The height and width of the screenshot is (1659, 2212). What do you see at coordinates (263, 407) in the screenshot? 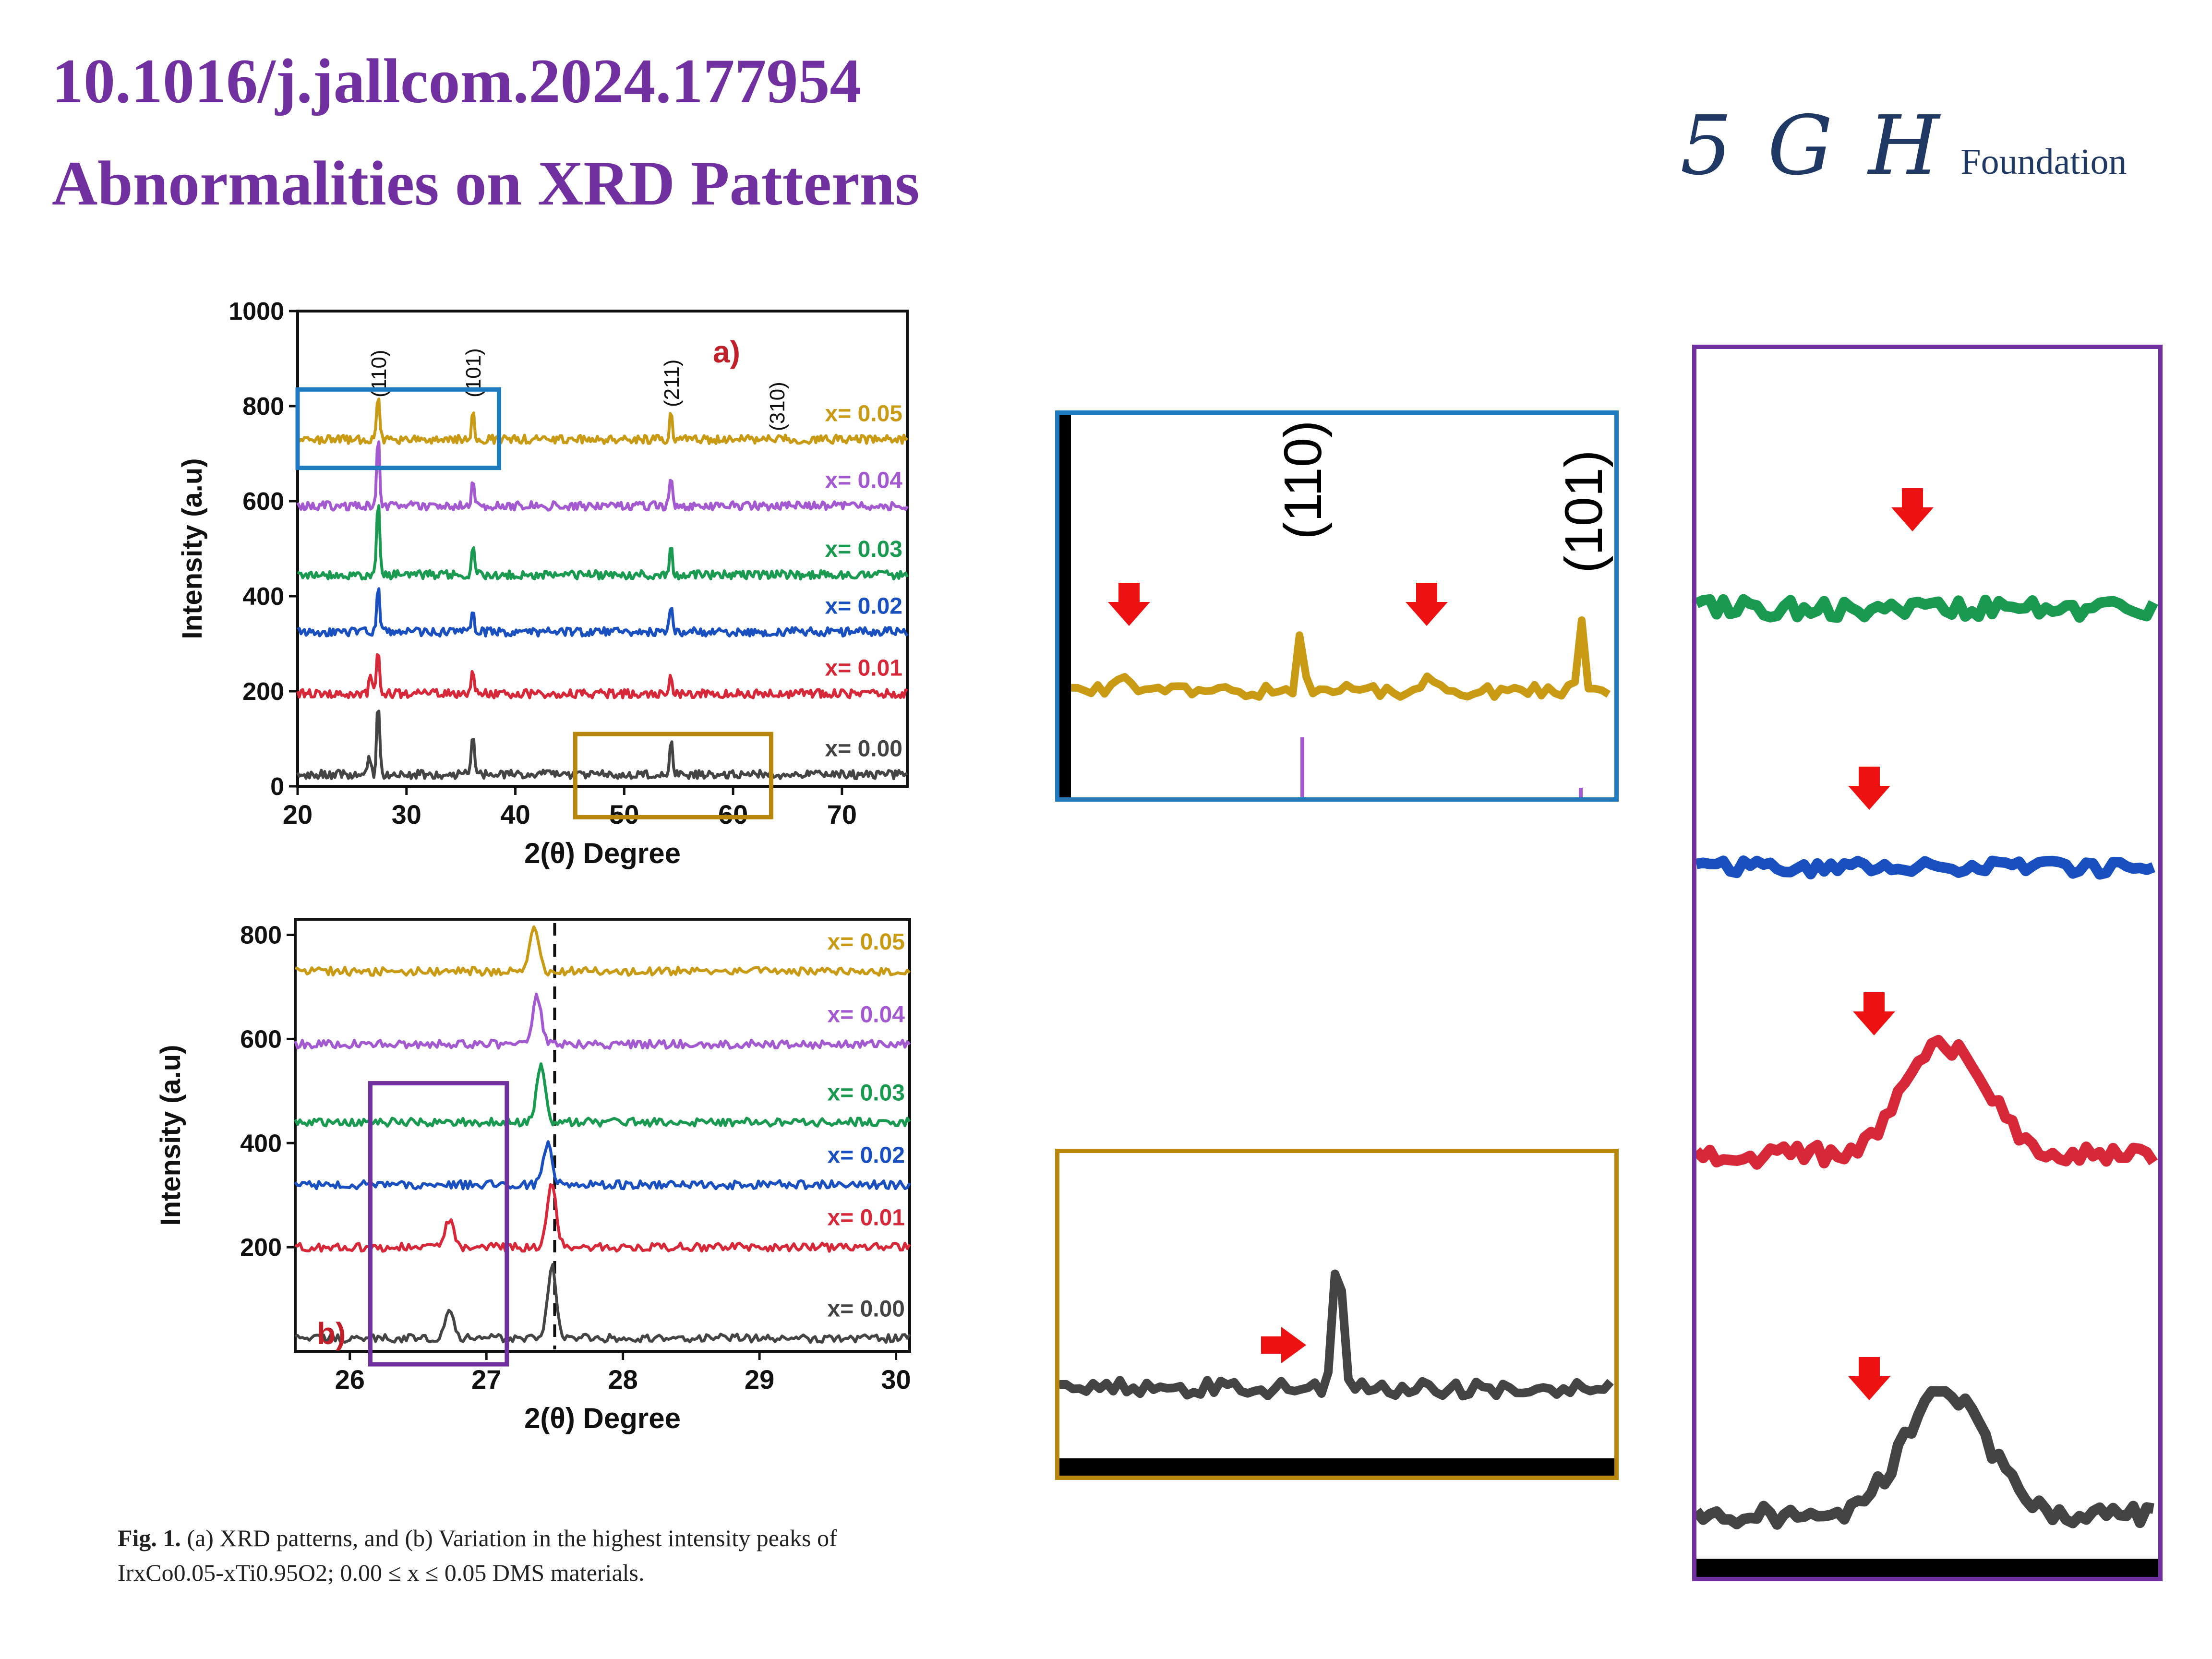
I see `y-tick-label-4: 800` at bounding box center [263, 407].